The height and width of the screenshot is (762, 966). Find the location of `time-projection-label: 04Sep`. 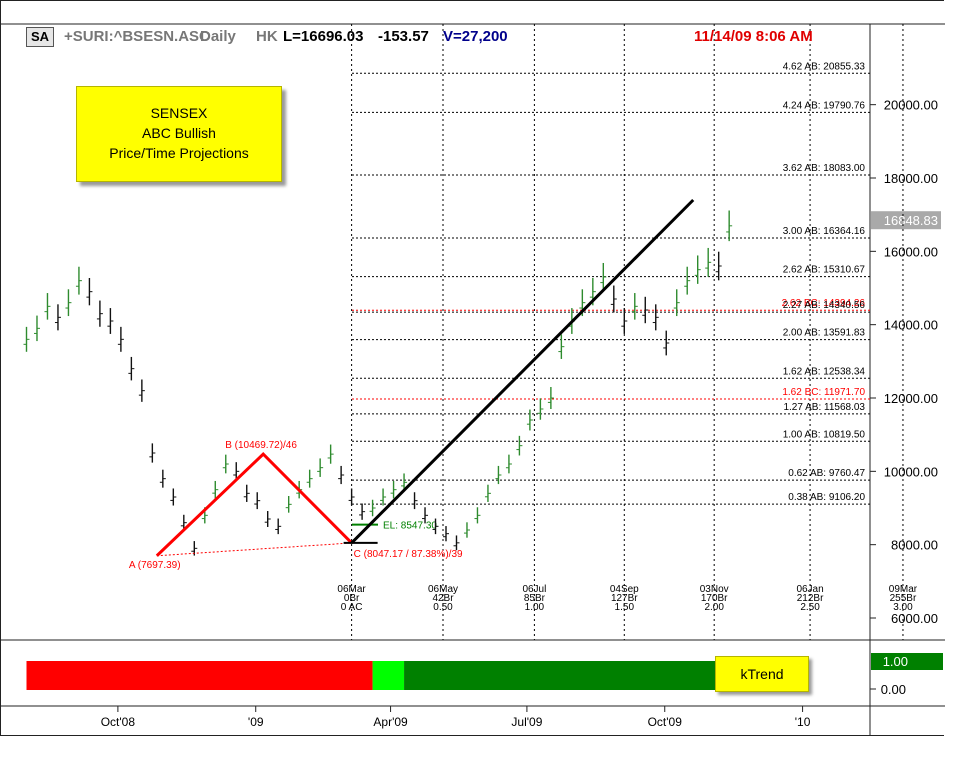

time-projection-label: 04Sep is located at coordinates (624, 589).